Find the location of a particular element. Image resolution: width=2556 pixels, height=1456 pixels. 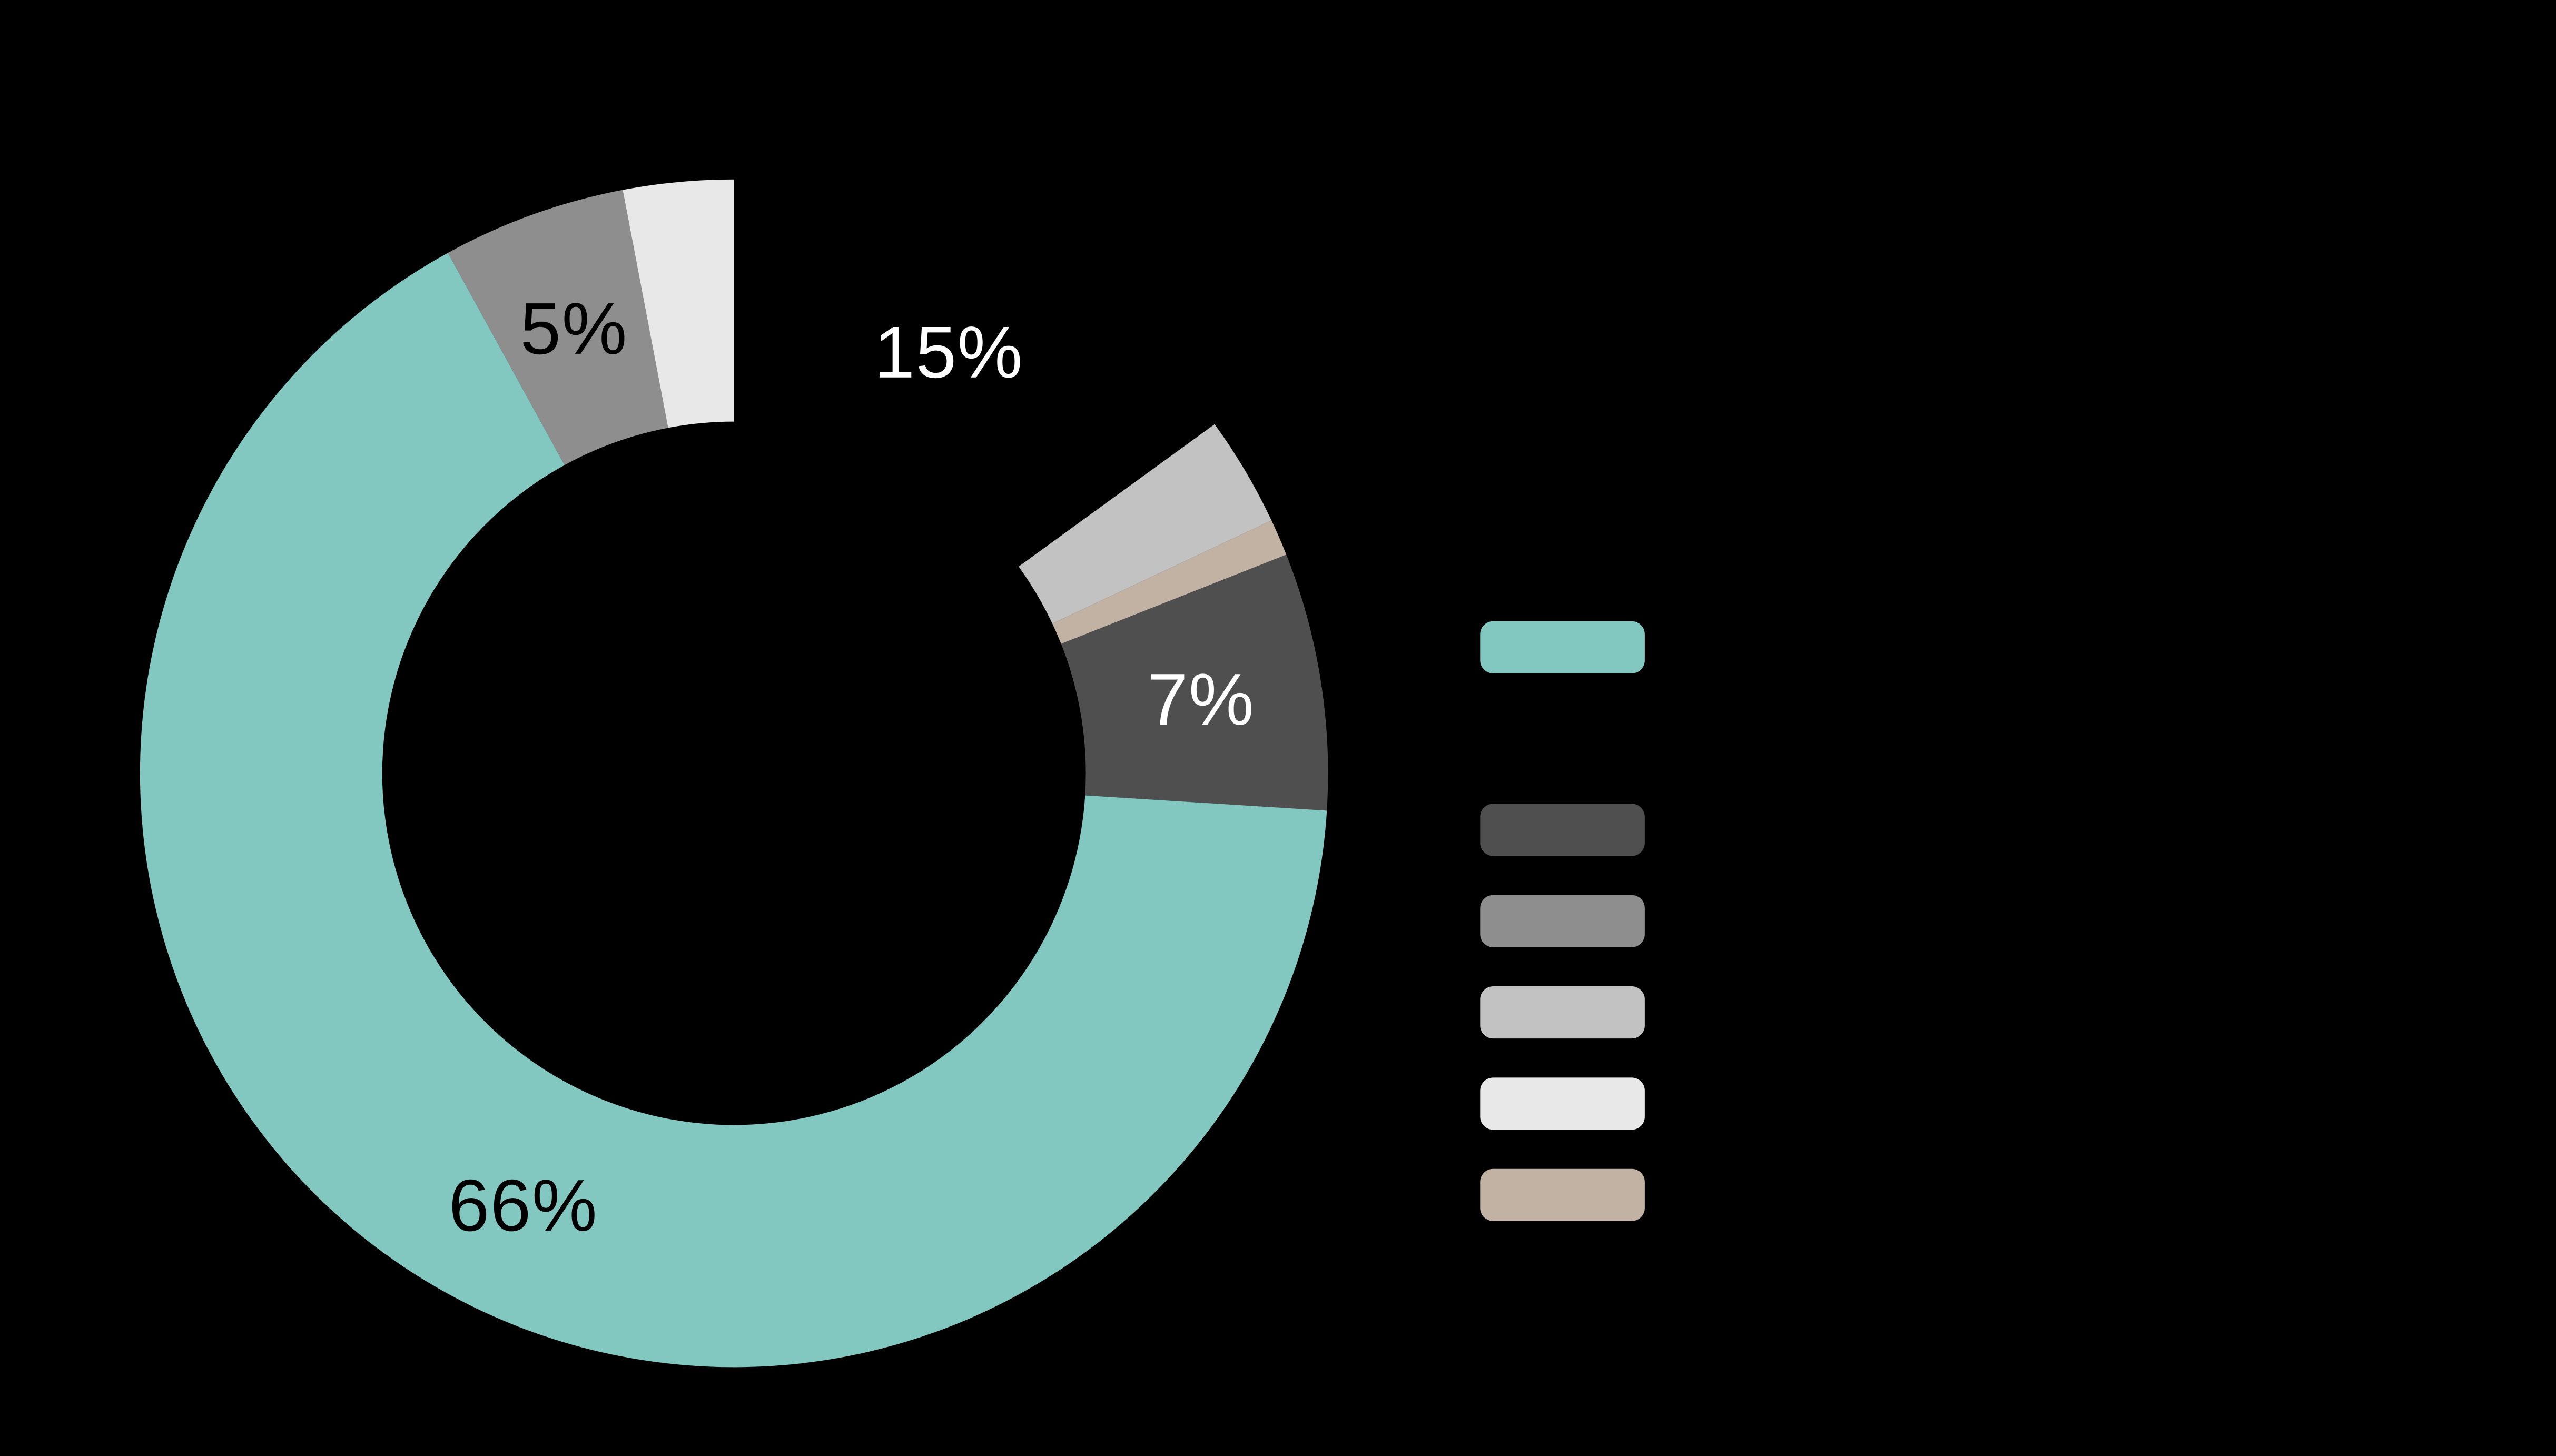

legend is located at coordinates (1562, 921).